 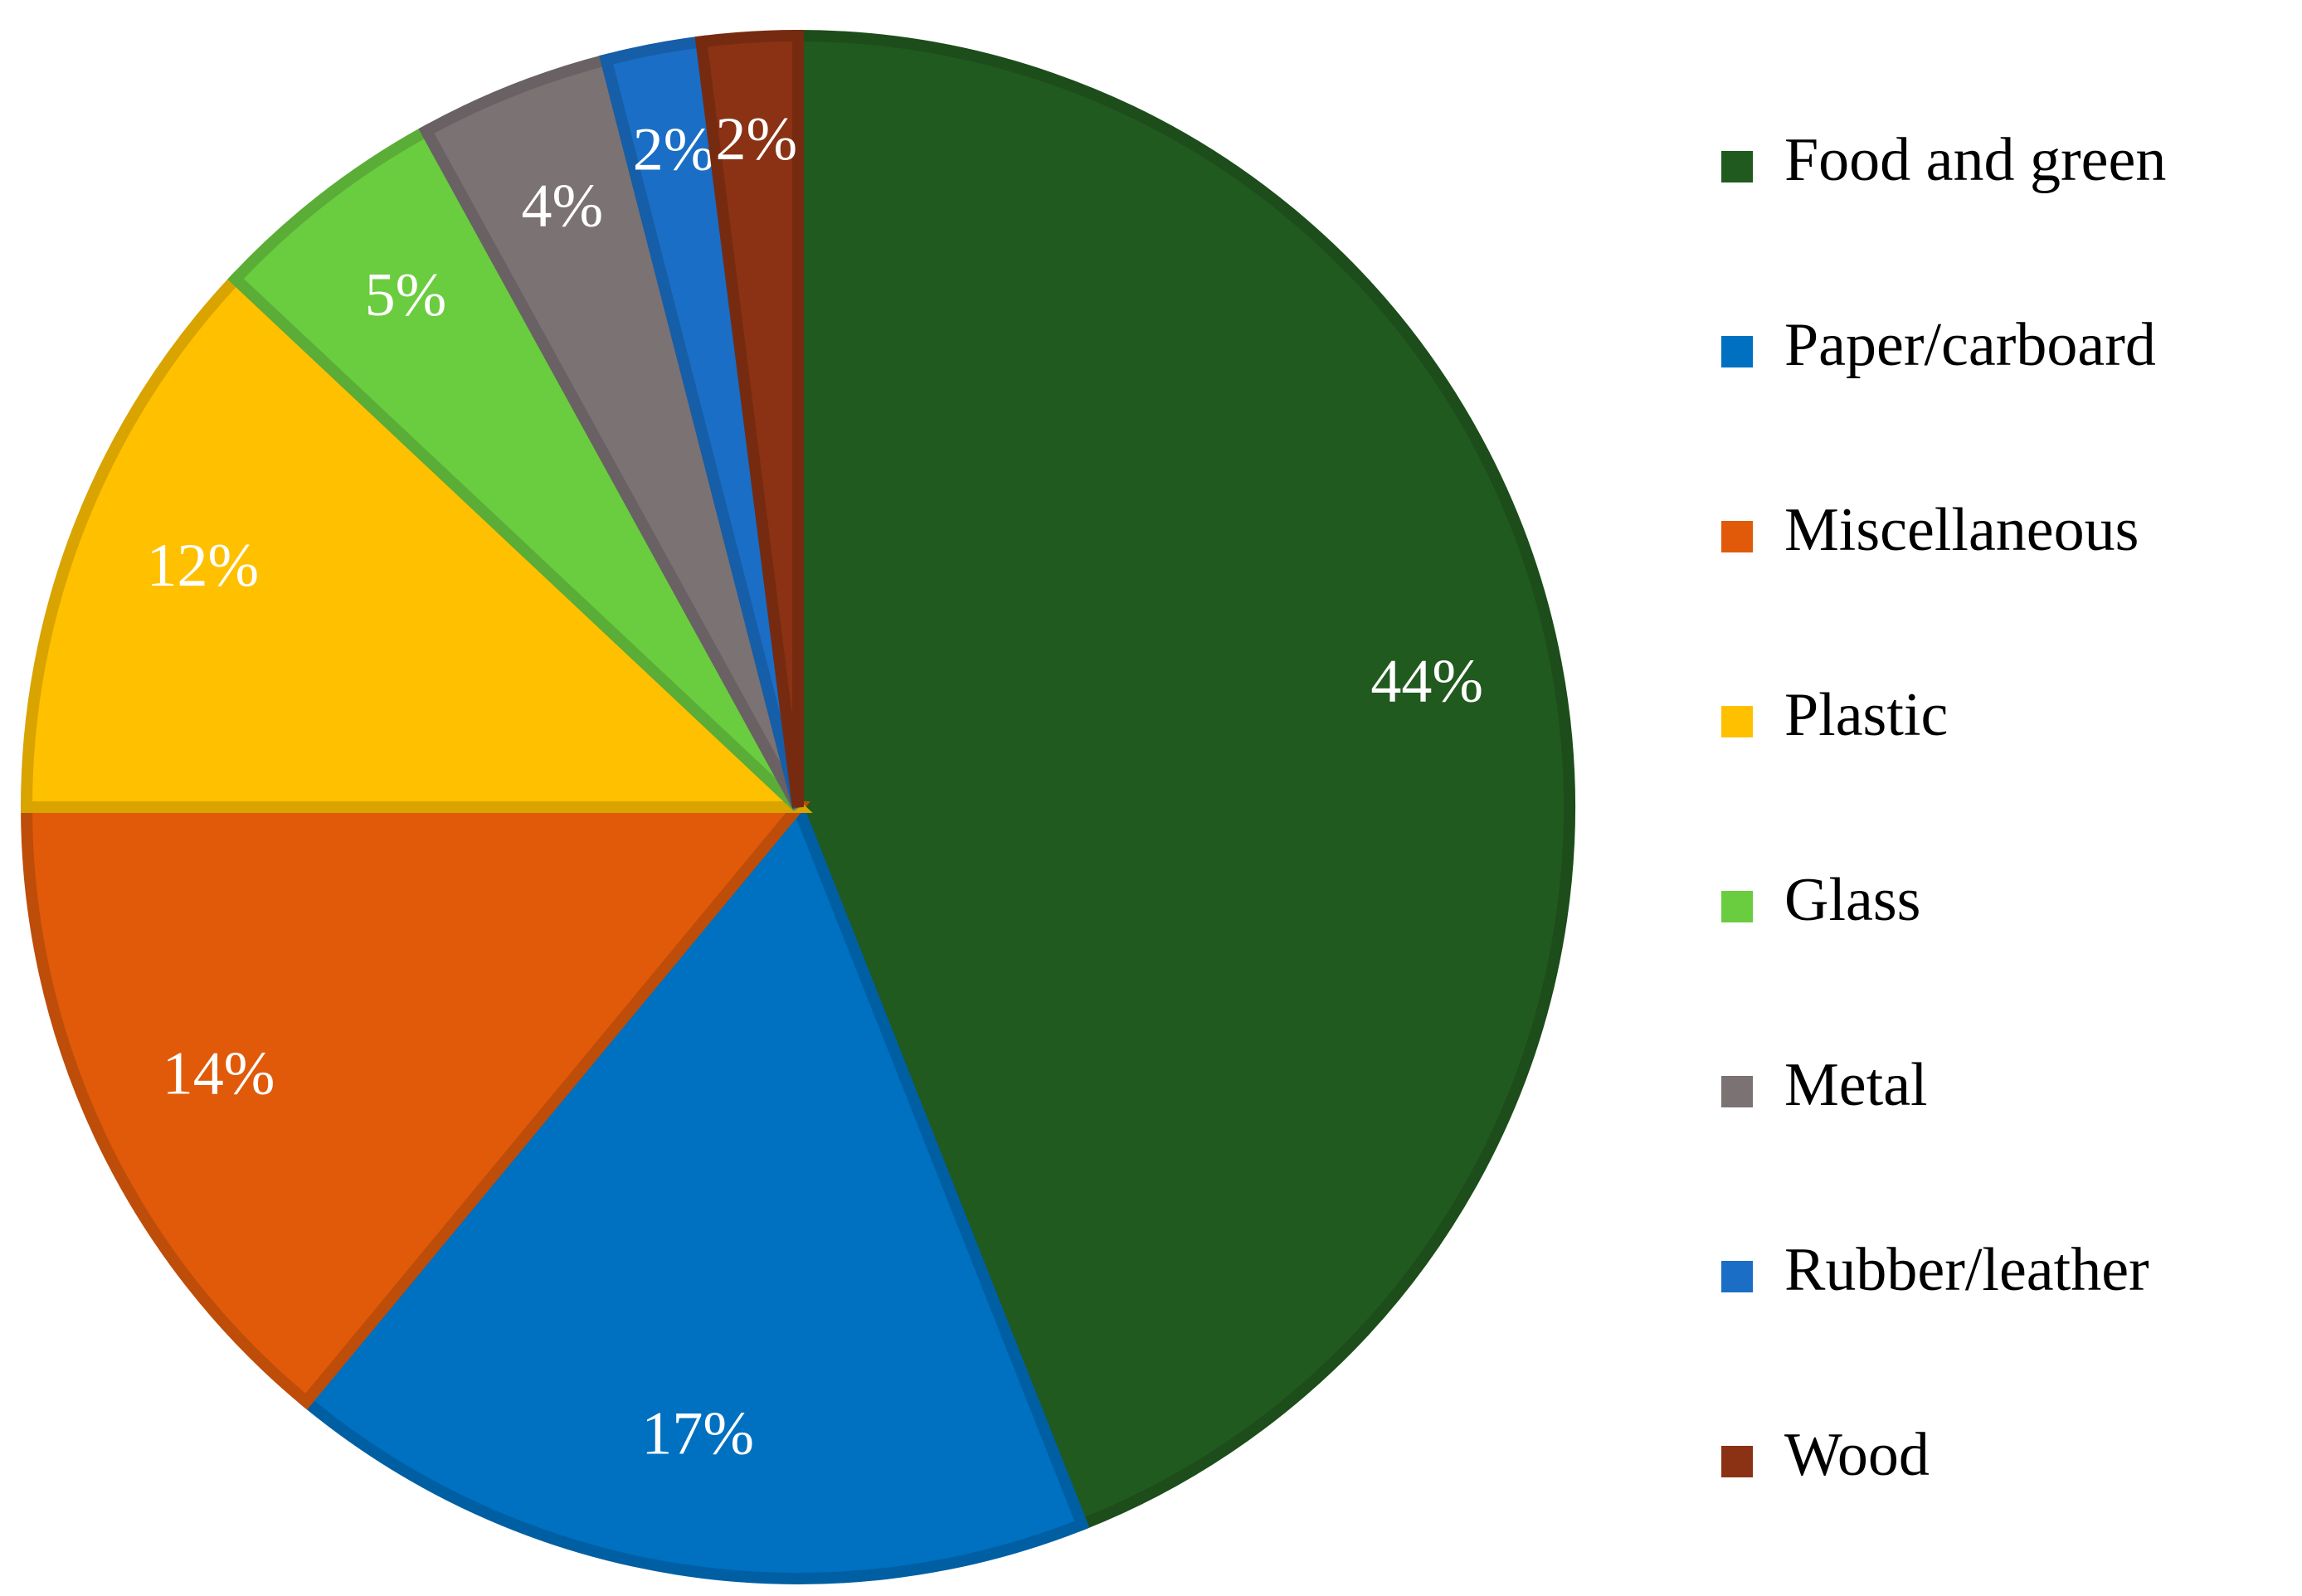 I want to click on legend-label: Glass, so click(x=1852, y=900).